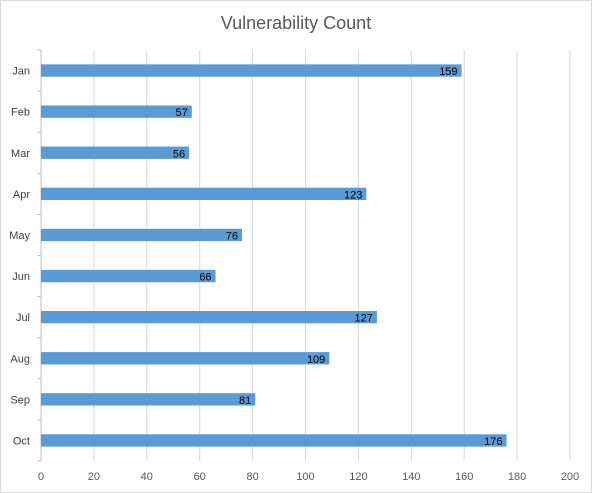 This screenshot has width=592, height=493. What do you see at coordinates (493, 442) in the screenshot?
I see `data-label-oct: 176` at bounding box center [493, 442].